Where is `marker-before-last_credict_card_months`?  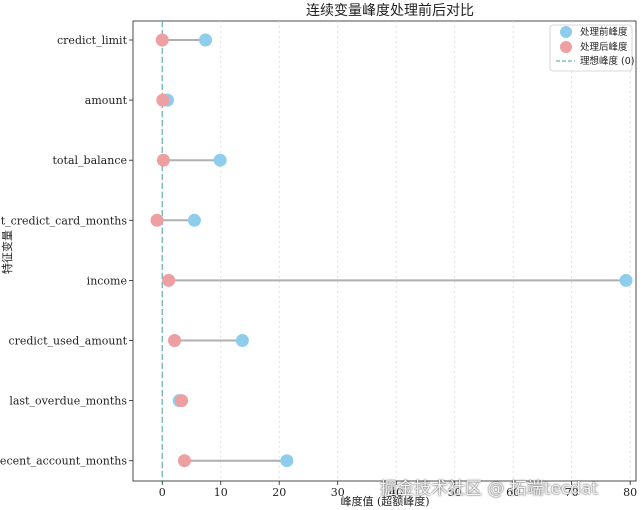
marker-before-last_credict_card_months is located at coordinates (194, 220).